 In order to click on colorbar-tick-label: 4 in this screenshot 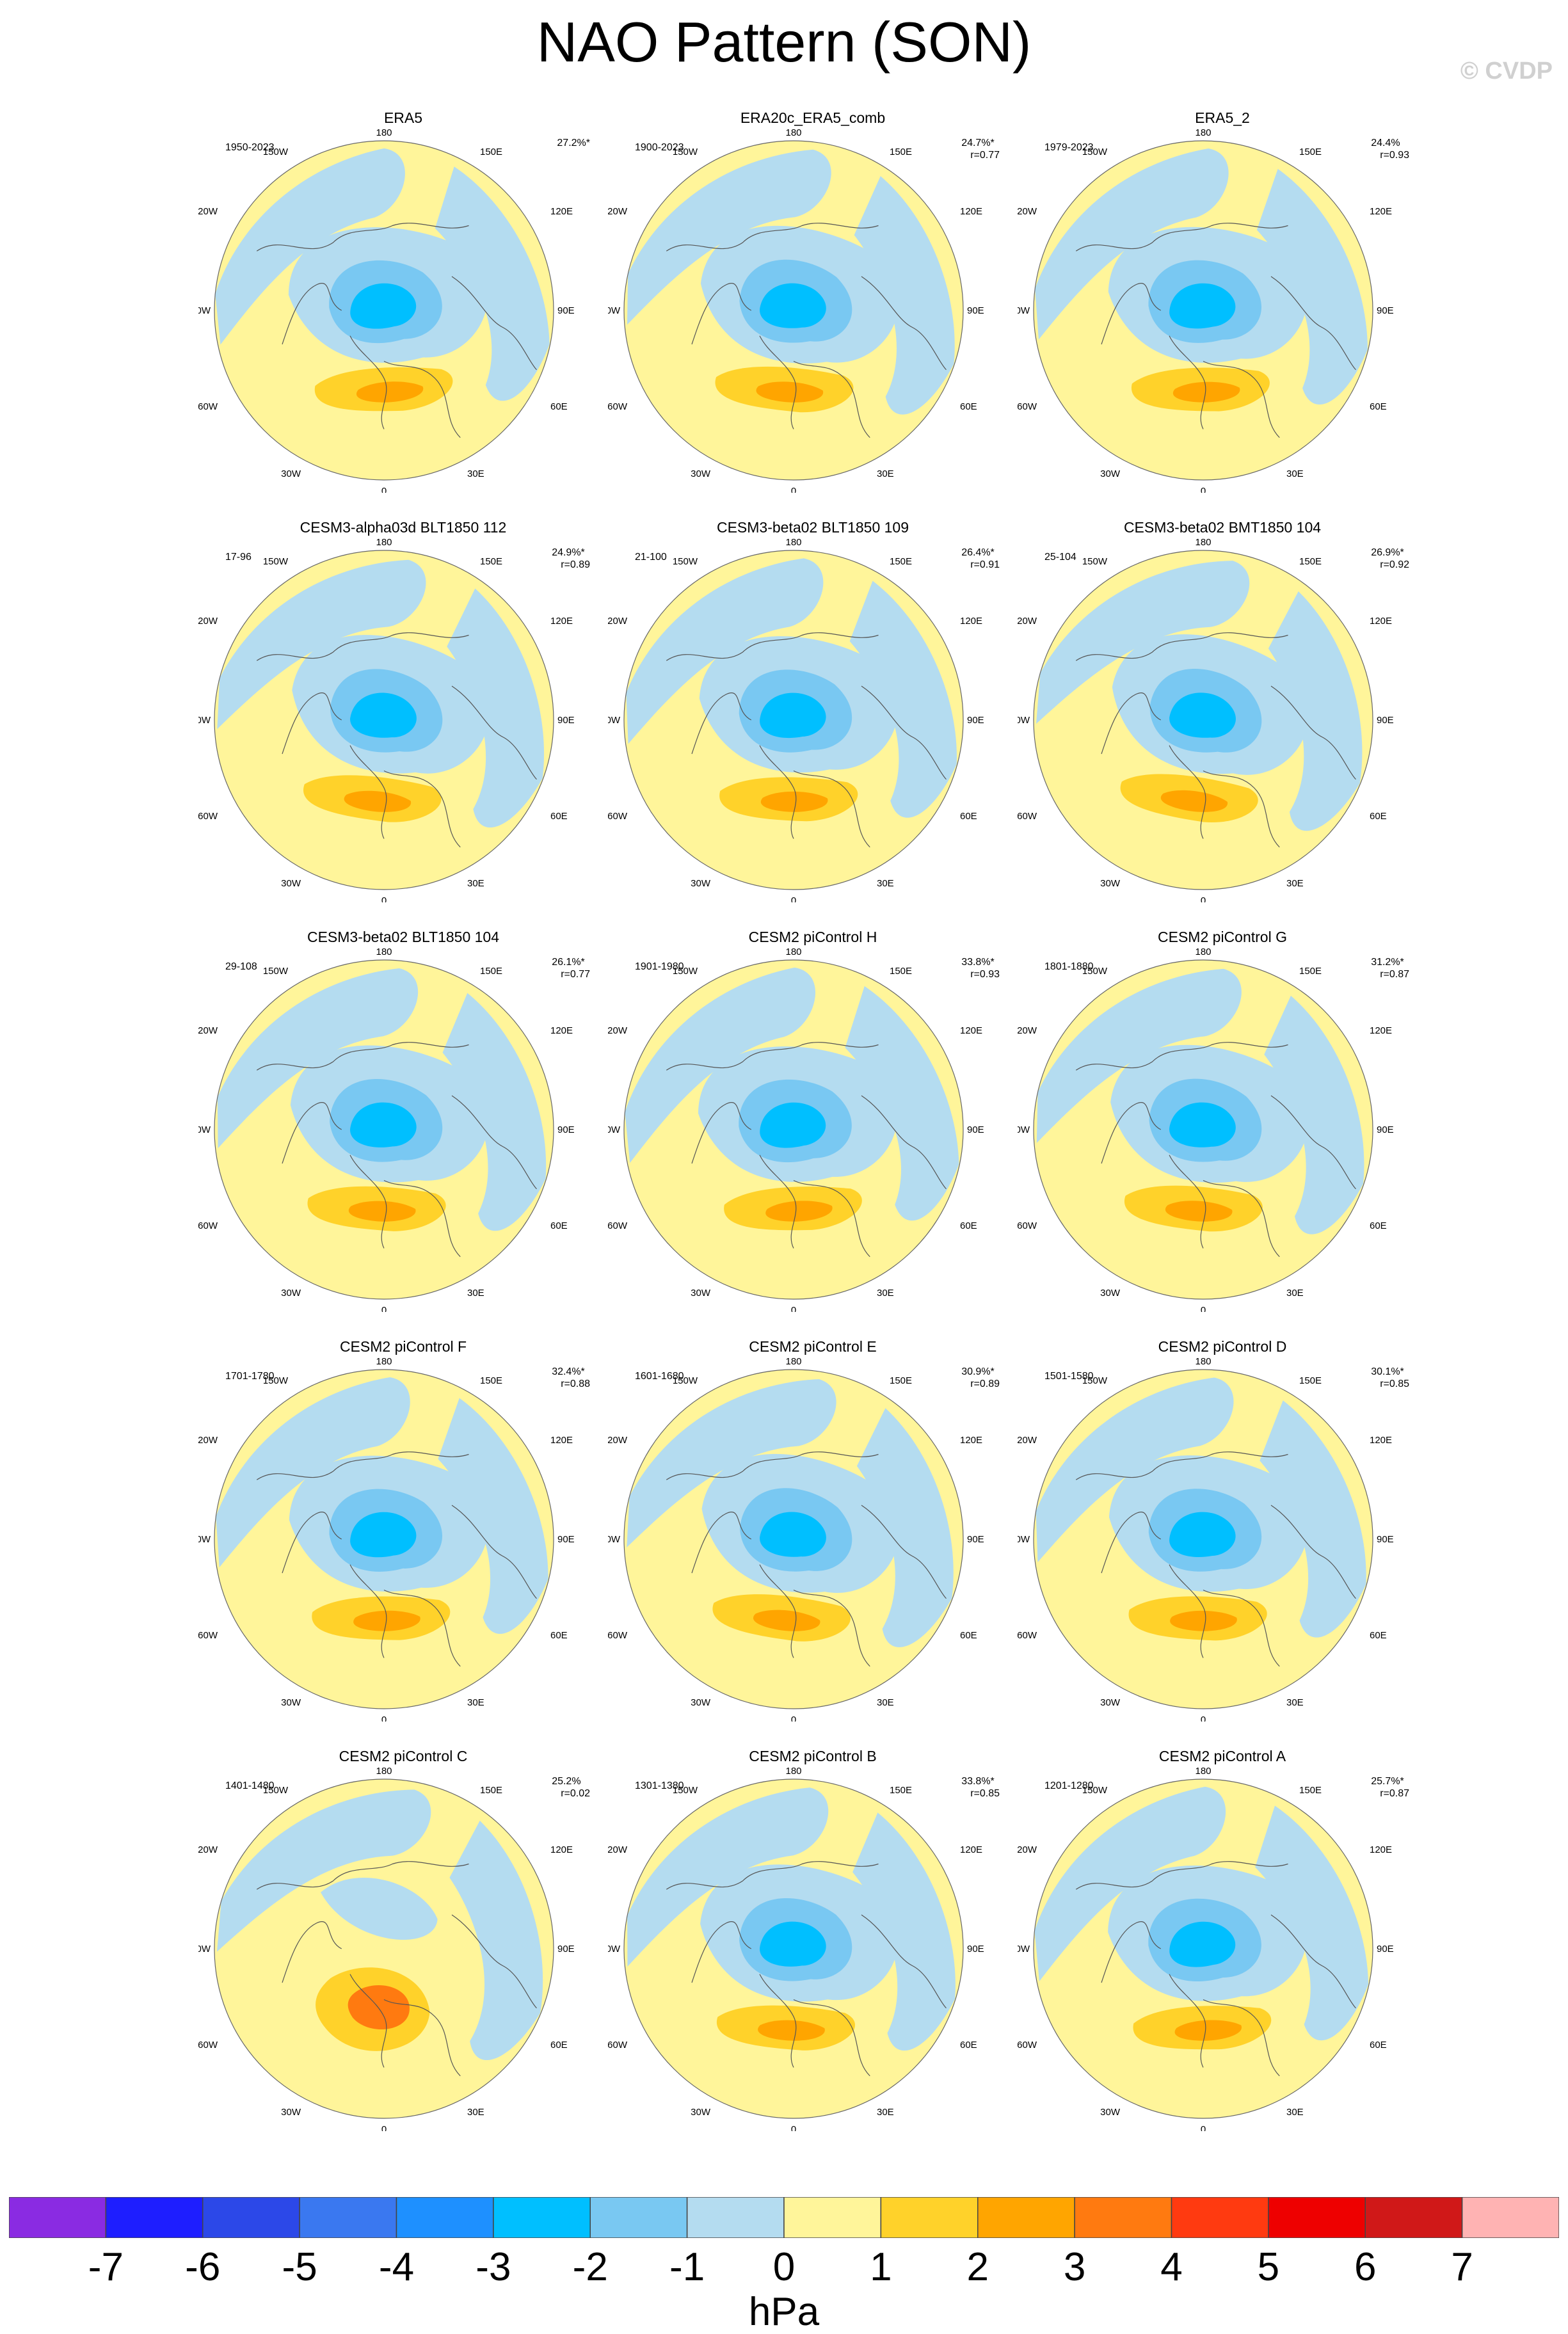, I will do `click(1171, 2267)`.